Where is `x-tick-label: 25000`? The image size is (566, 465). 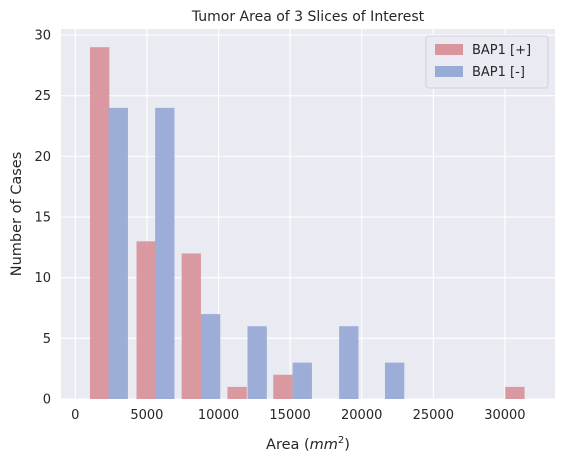
x-tick-label: 25000 is located at coordinates (433, 415).